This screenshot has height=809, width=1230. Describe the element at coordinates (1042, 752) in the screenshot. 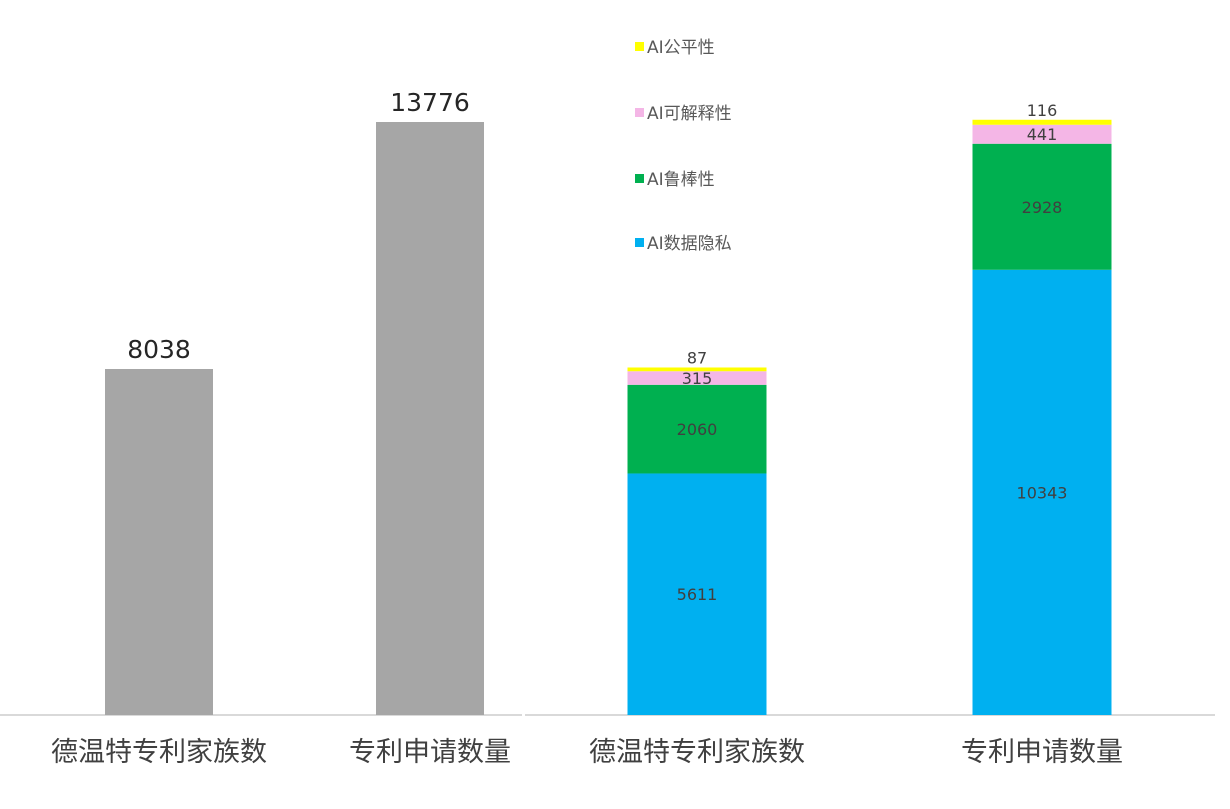

I see `right-x-tick-label-1: 专利申请数量` at that location.